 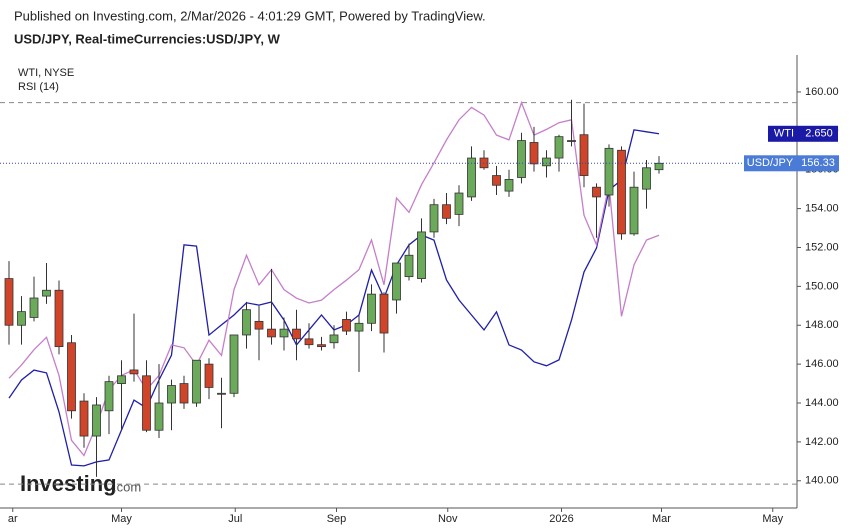 I want to click on legend-entry: RSI (14), so click(x=38, y=87).